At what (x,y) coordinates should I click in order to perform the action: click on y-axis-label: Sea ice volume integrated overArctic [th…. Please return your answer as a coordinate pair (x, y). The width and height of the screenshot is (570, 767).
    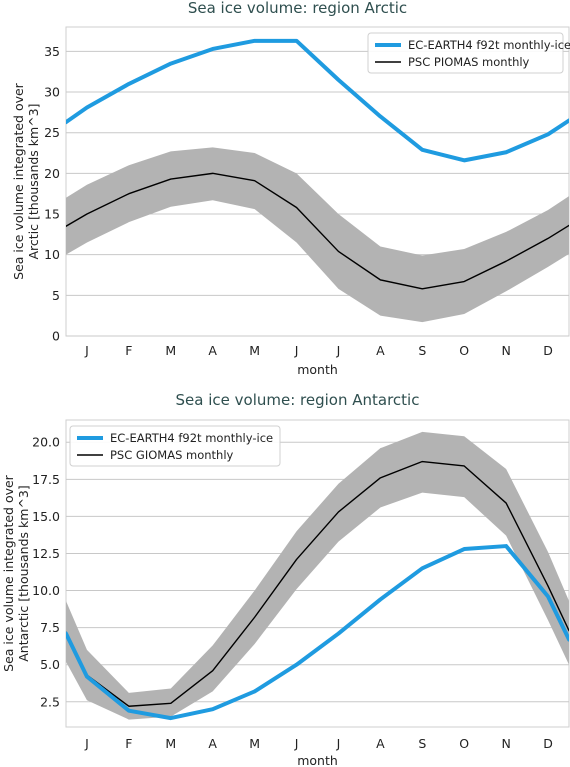
    Looking at the image, I should click on (26, 181).